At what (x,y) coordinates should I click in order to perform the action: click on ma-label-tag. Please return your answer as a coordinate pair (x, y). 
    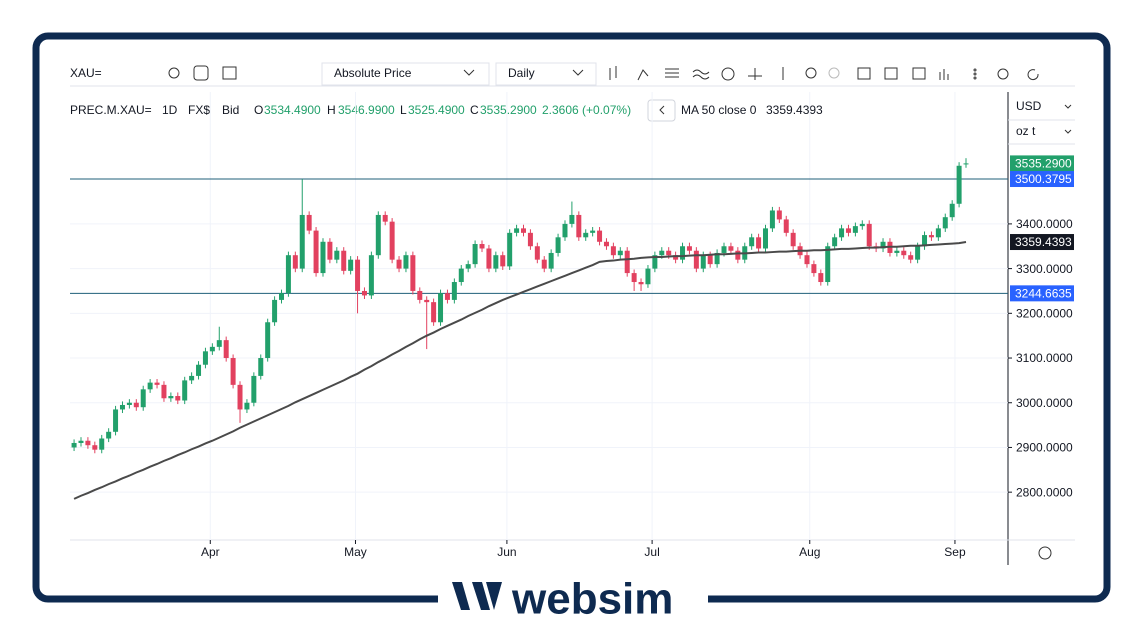
    Looking at the image, I should click on (1042, 242).